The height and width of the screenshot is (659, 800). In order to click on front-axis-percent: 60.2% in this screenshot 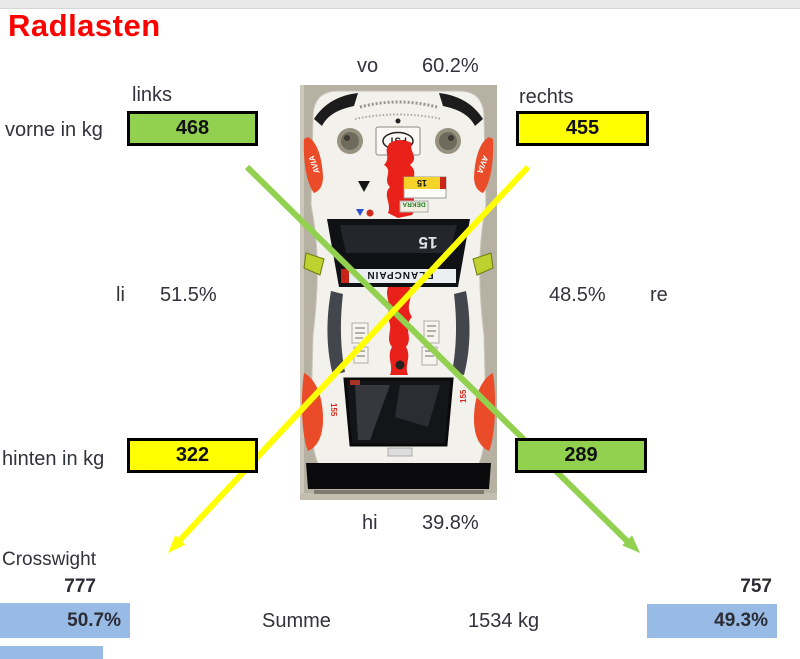, I will do `click(450, 66)`.